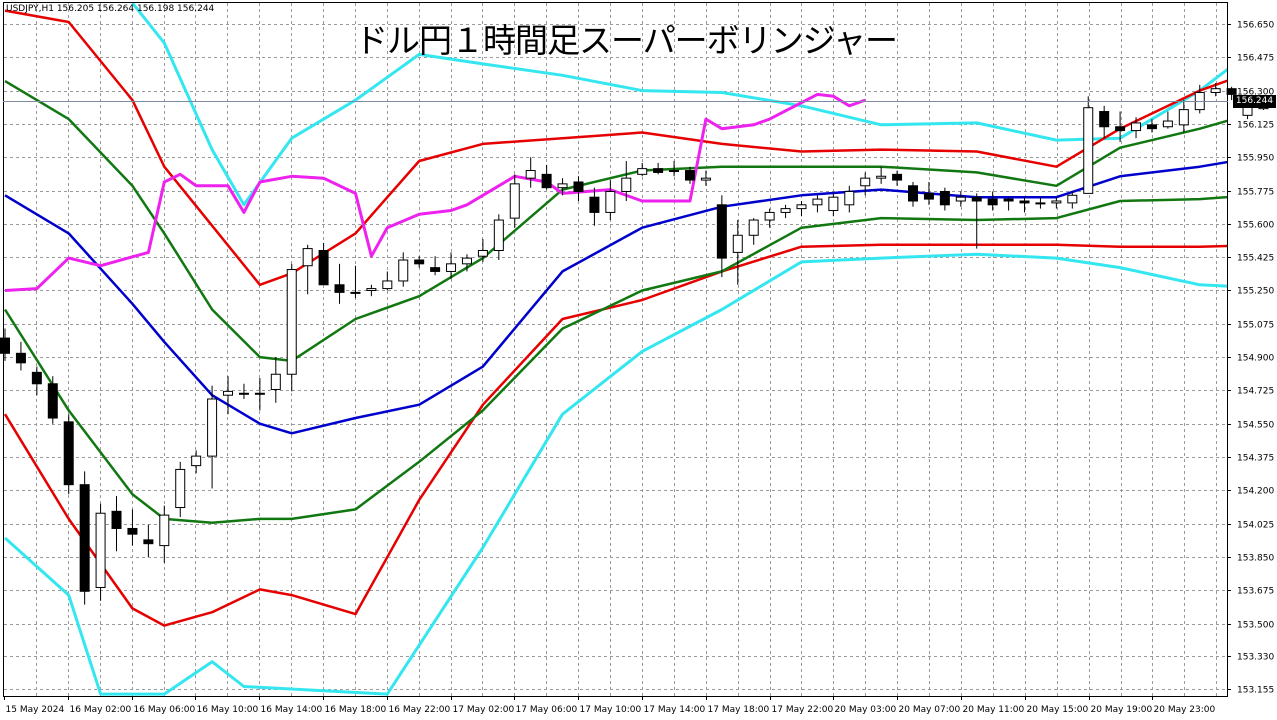  What do you see at coordinates (547, 710) in the screenshot?
I see `time-tick-label: 17 May 06:00` at bounding box center [547, 710].